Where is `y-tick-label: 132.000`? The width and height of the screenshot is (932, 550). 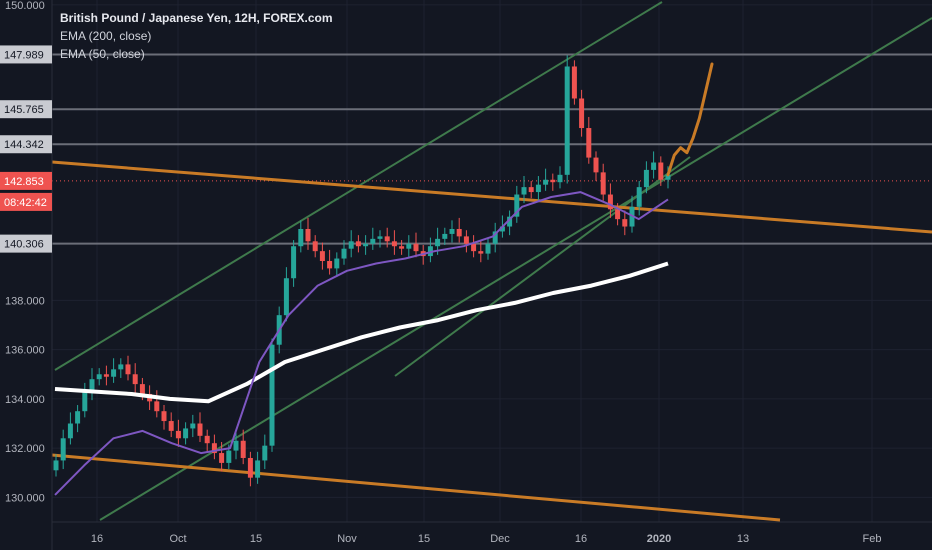
y-tick-label: 132.000 is located at coordinates (25, 449).